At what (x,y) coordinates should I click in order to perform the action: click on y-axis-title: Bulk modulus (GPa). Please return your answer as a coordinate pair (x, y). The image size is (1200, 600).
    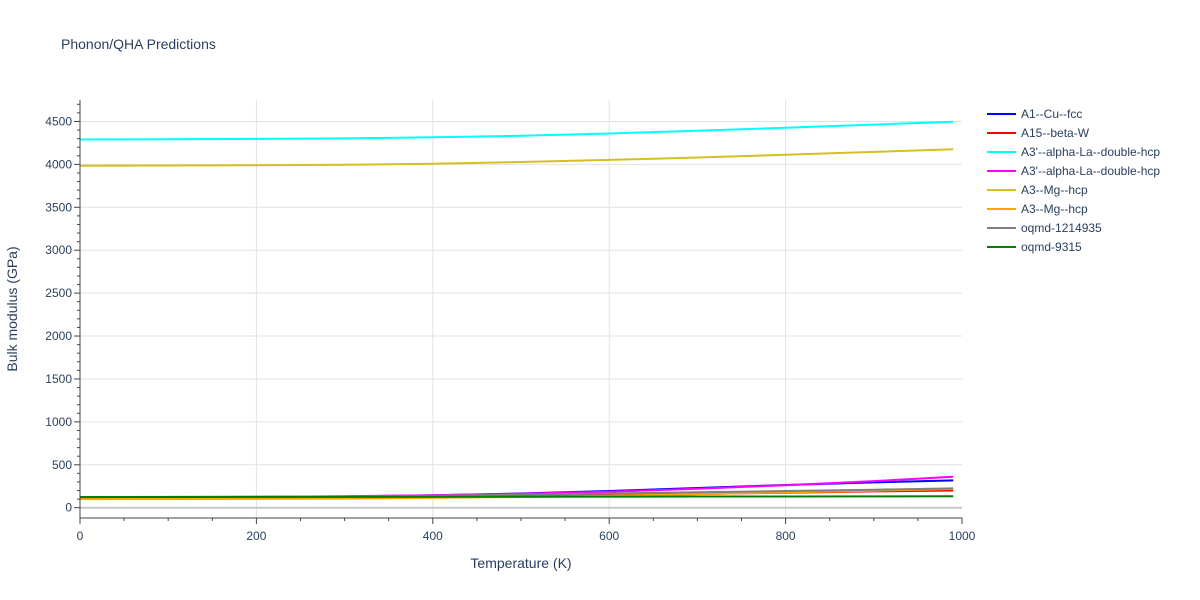
    Looking at the image, I should click on (12, 308).